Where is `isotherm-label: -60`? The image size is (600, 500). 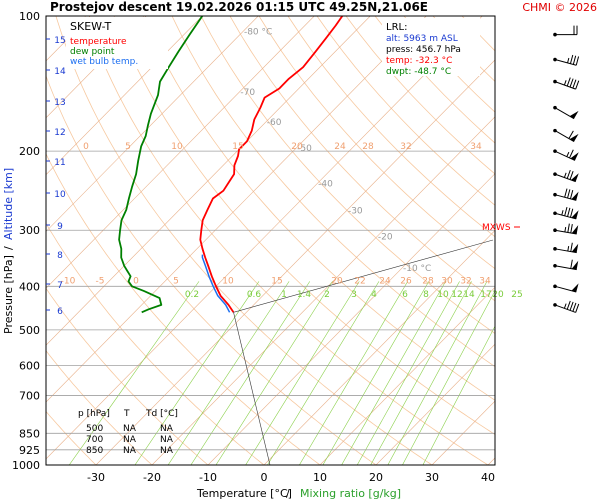
isotherm-label: -60 is located at coordinates (274, 123).